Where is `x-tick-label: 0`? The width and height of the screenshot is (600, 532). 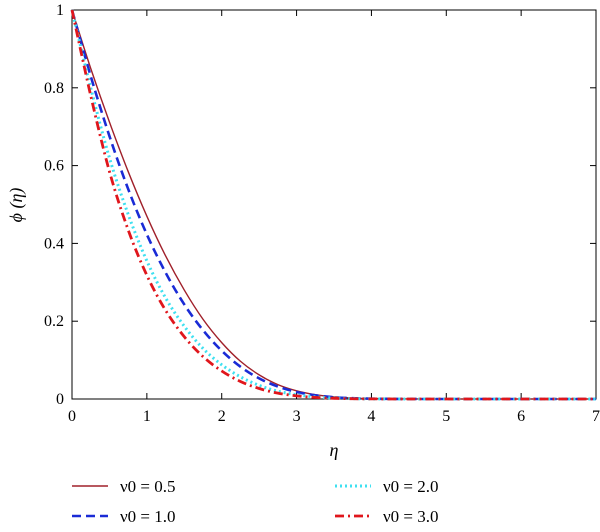
x-tick-label: 0 is located at coordinates (72, 416).